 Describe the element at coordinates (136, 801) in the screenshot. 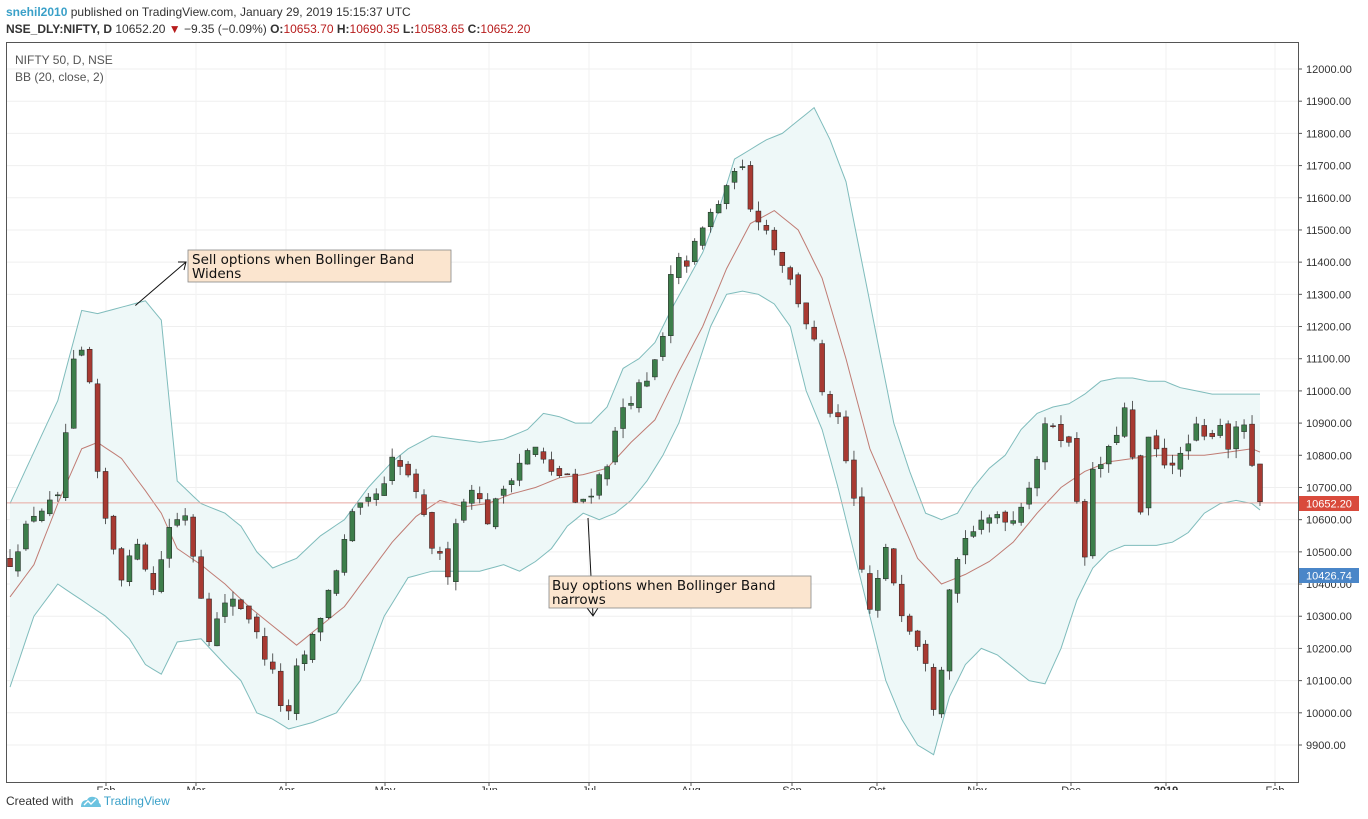

I see `tradingview-brand-link: TradingView` at that location.